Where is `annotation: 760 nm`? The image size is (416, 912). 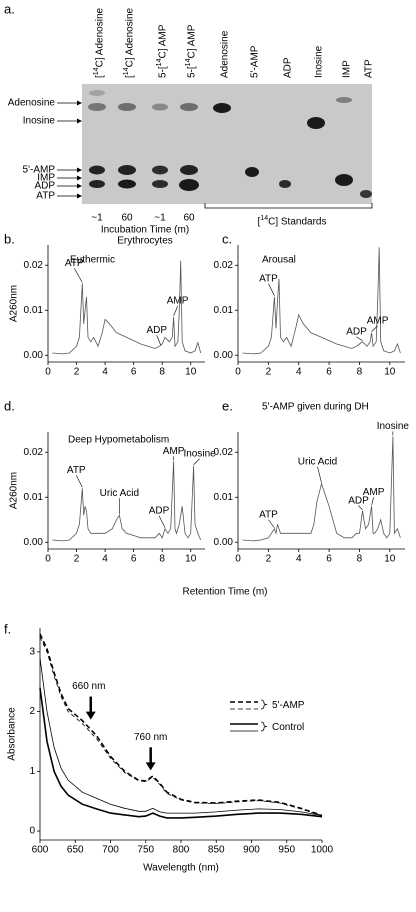
annotation: 760 nm is located at coordinates (150, 737).